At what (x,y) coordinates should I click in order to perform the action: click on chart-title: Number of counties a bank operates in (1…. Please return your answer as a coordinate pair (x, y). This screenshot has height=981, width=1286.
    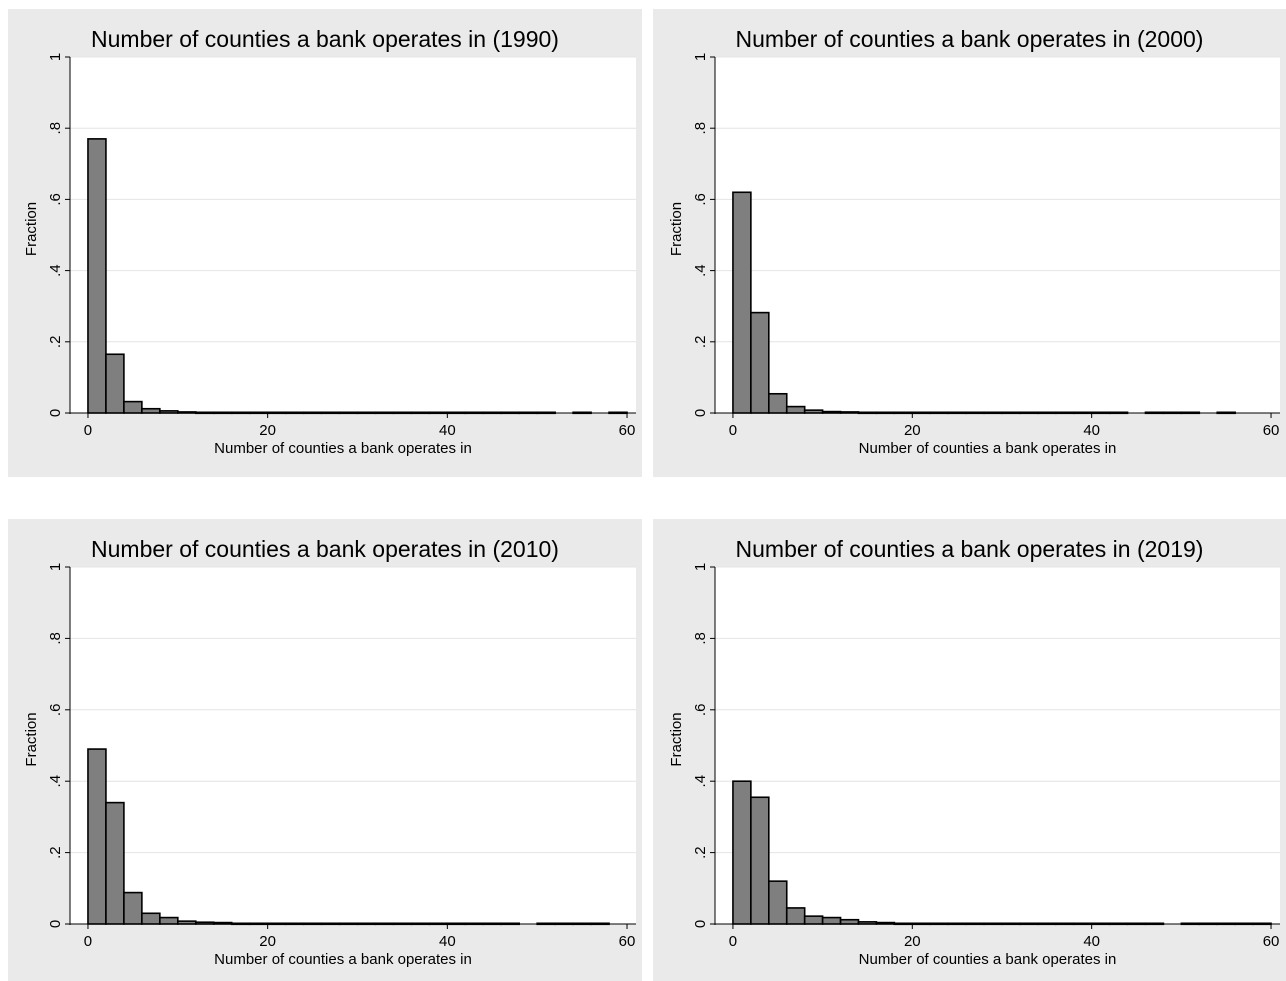
    Looking at the image, I should click on (325, 39).